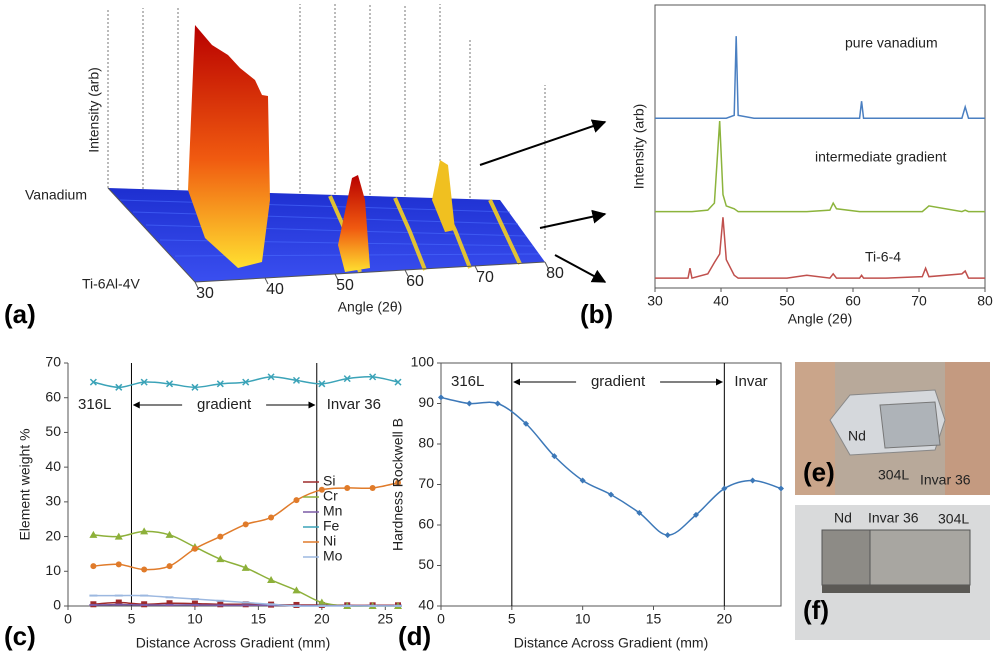  I want to click on y-tick-label: 60, so click(53, 396).